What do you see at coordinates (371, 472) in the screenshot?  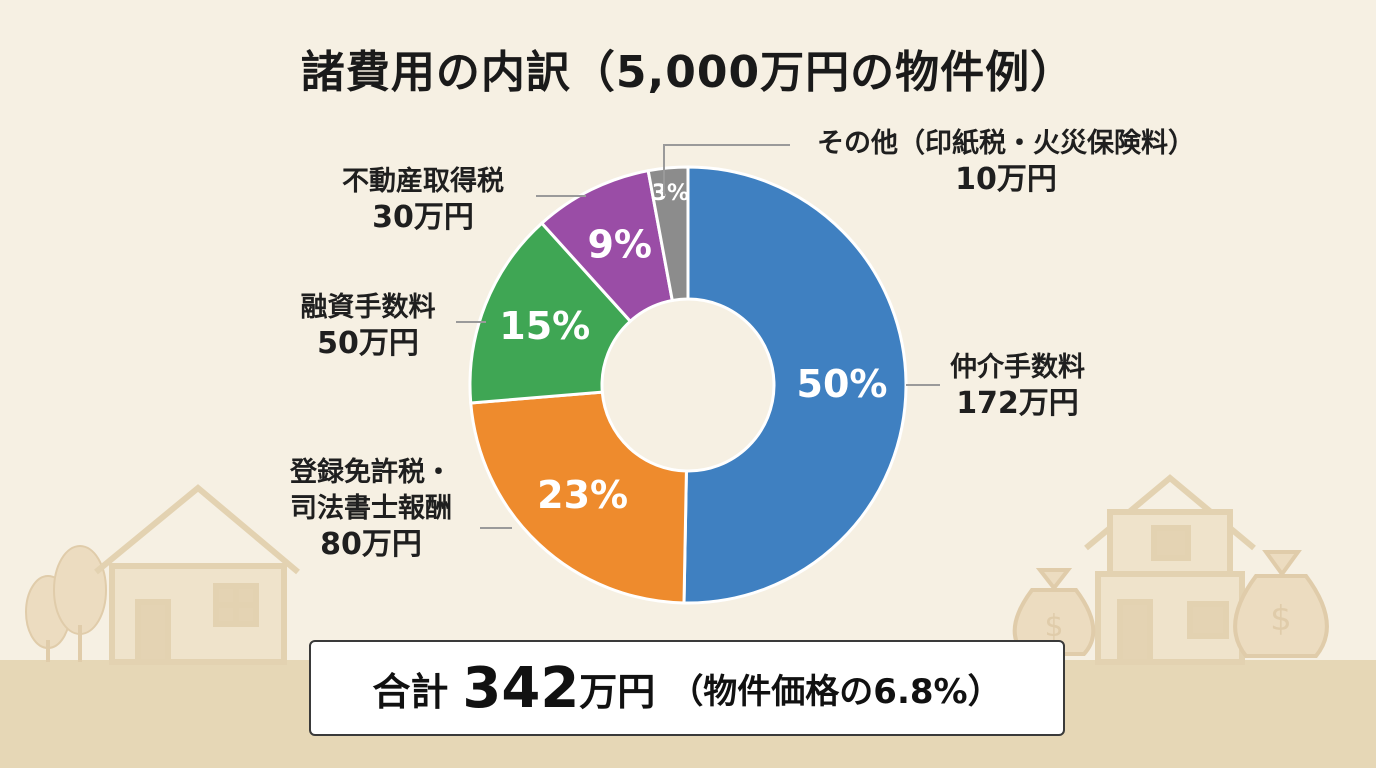 I see `label-toroku-line1: 登録免許税・` at bounding box center [371, 472].